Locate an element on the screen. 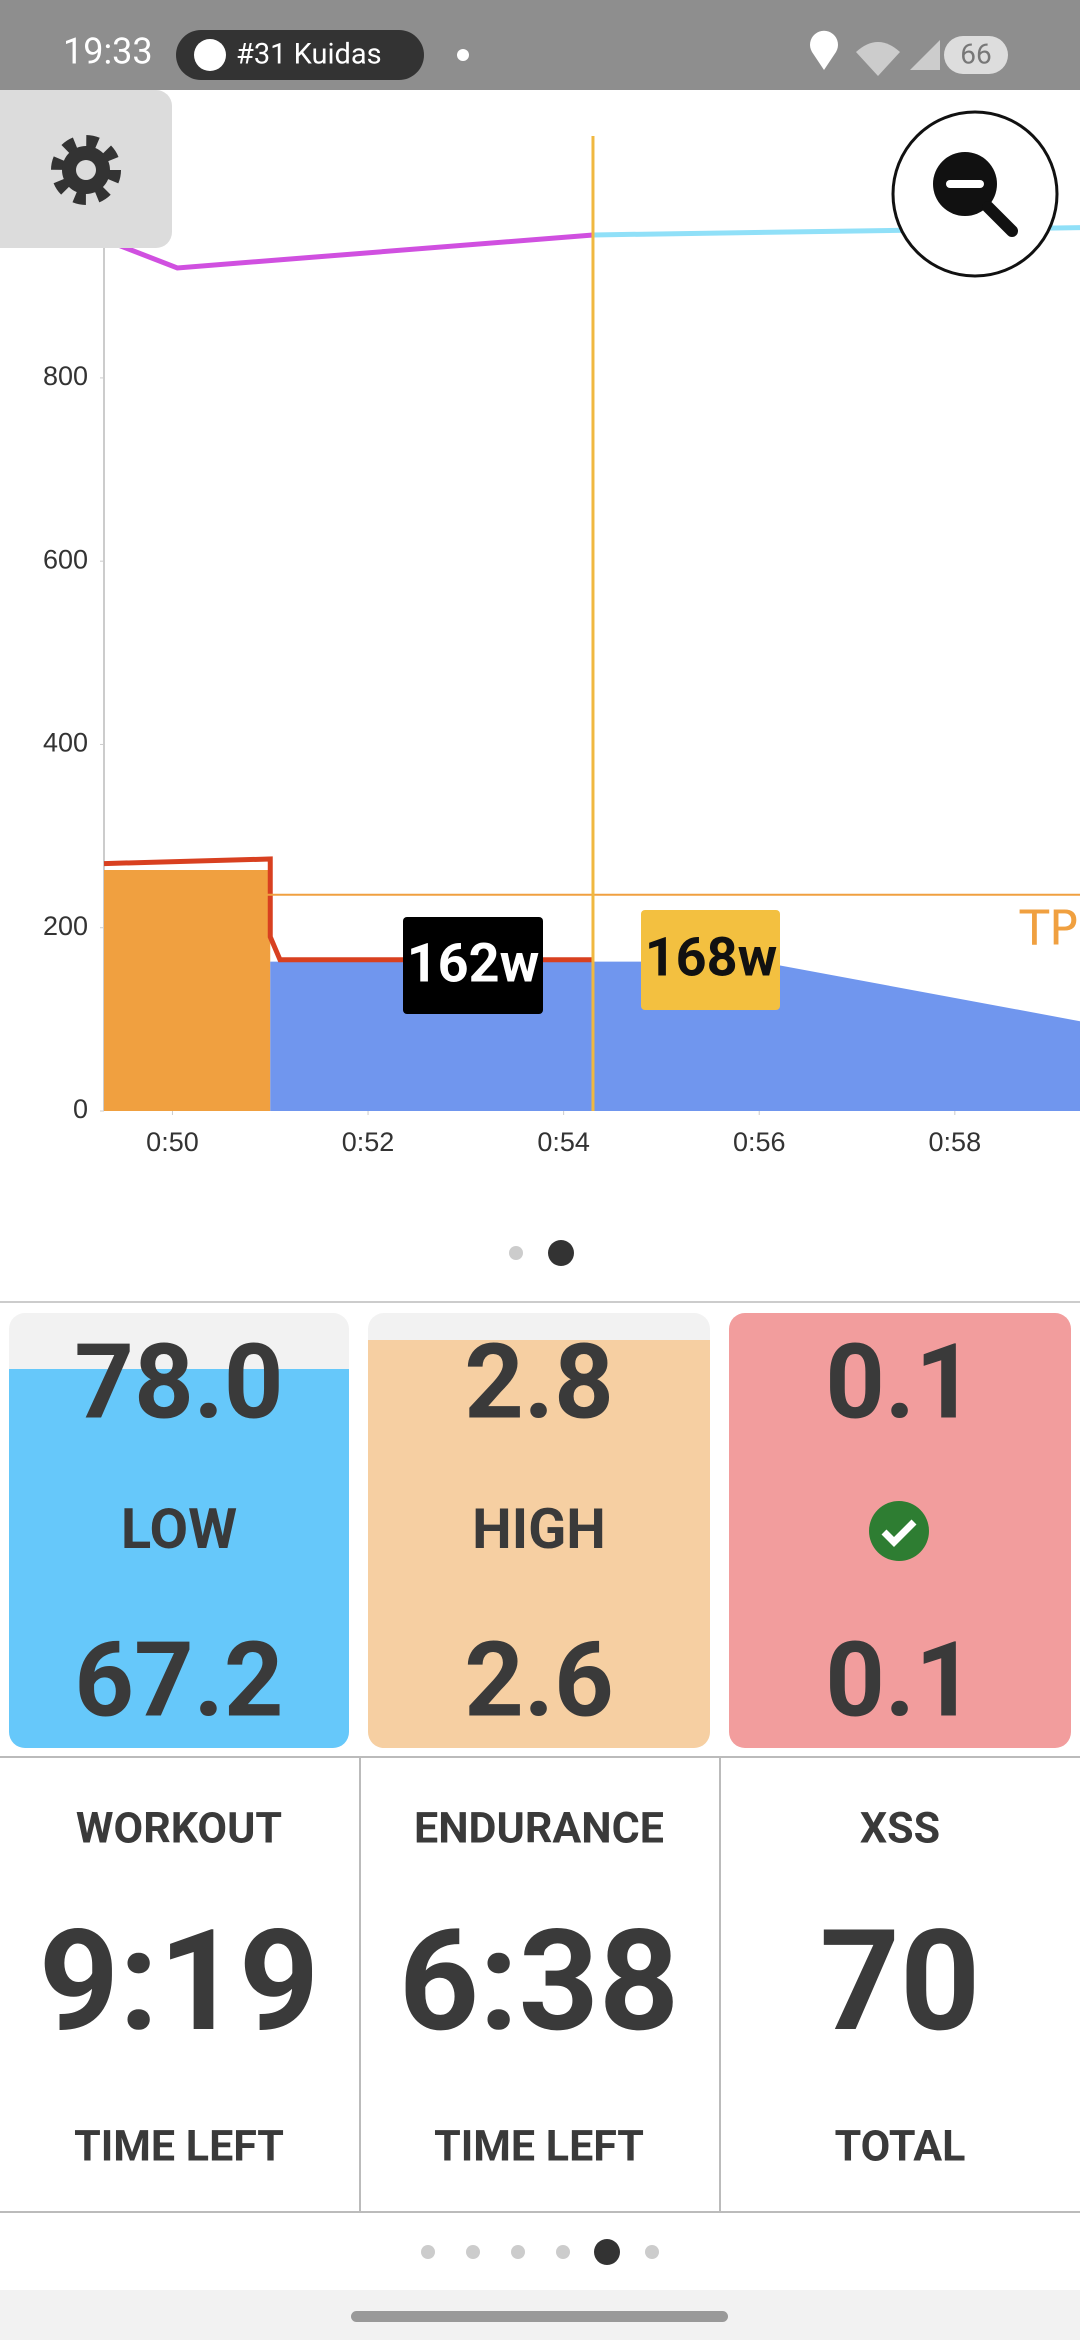 This screenshot has width=1080, height=2344. metric-top: 78.0 is located at coordinates (178, 1382).